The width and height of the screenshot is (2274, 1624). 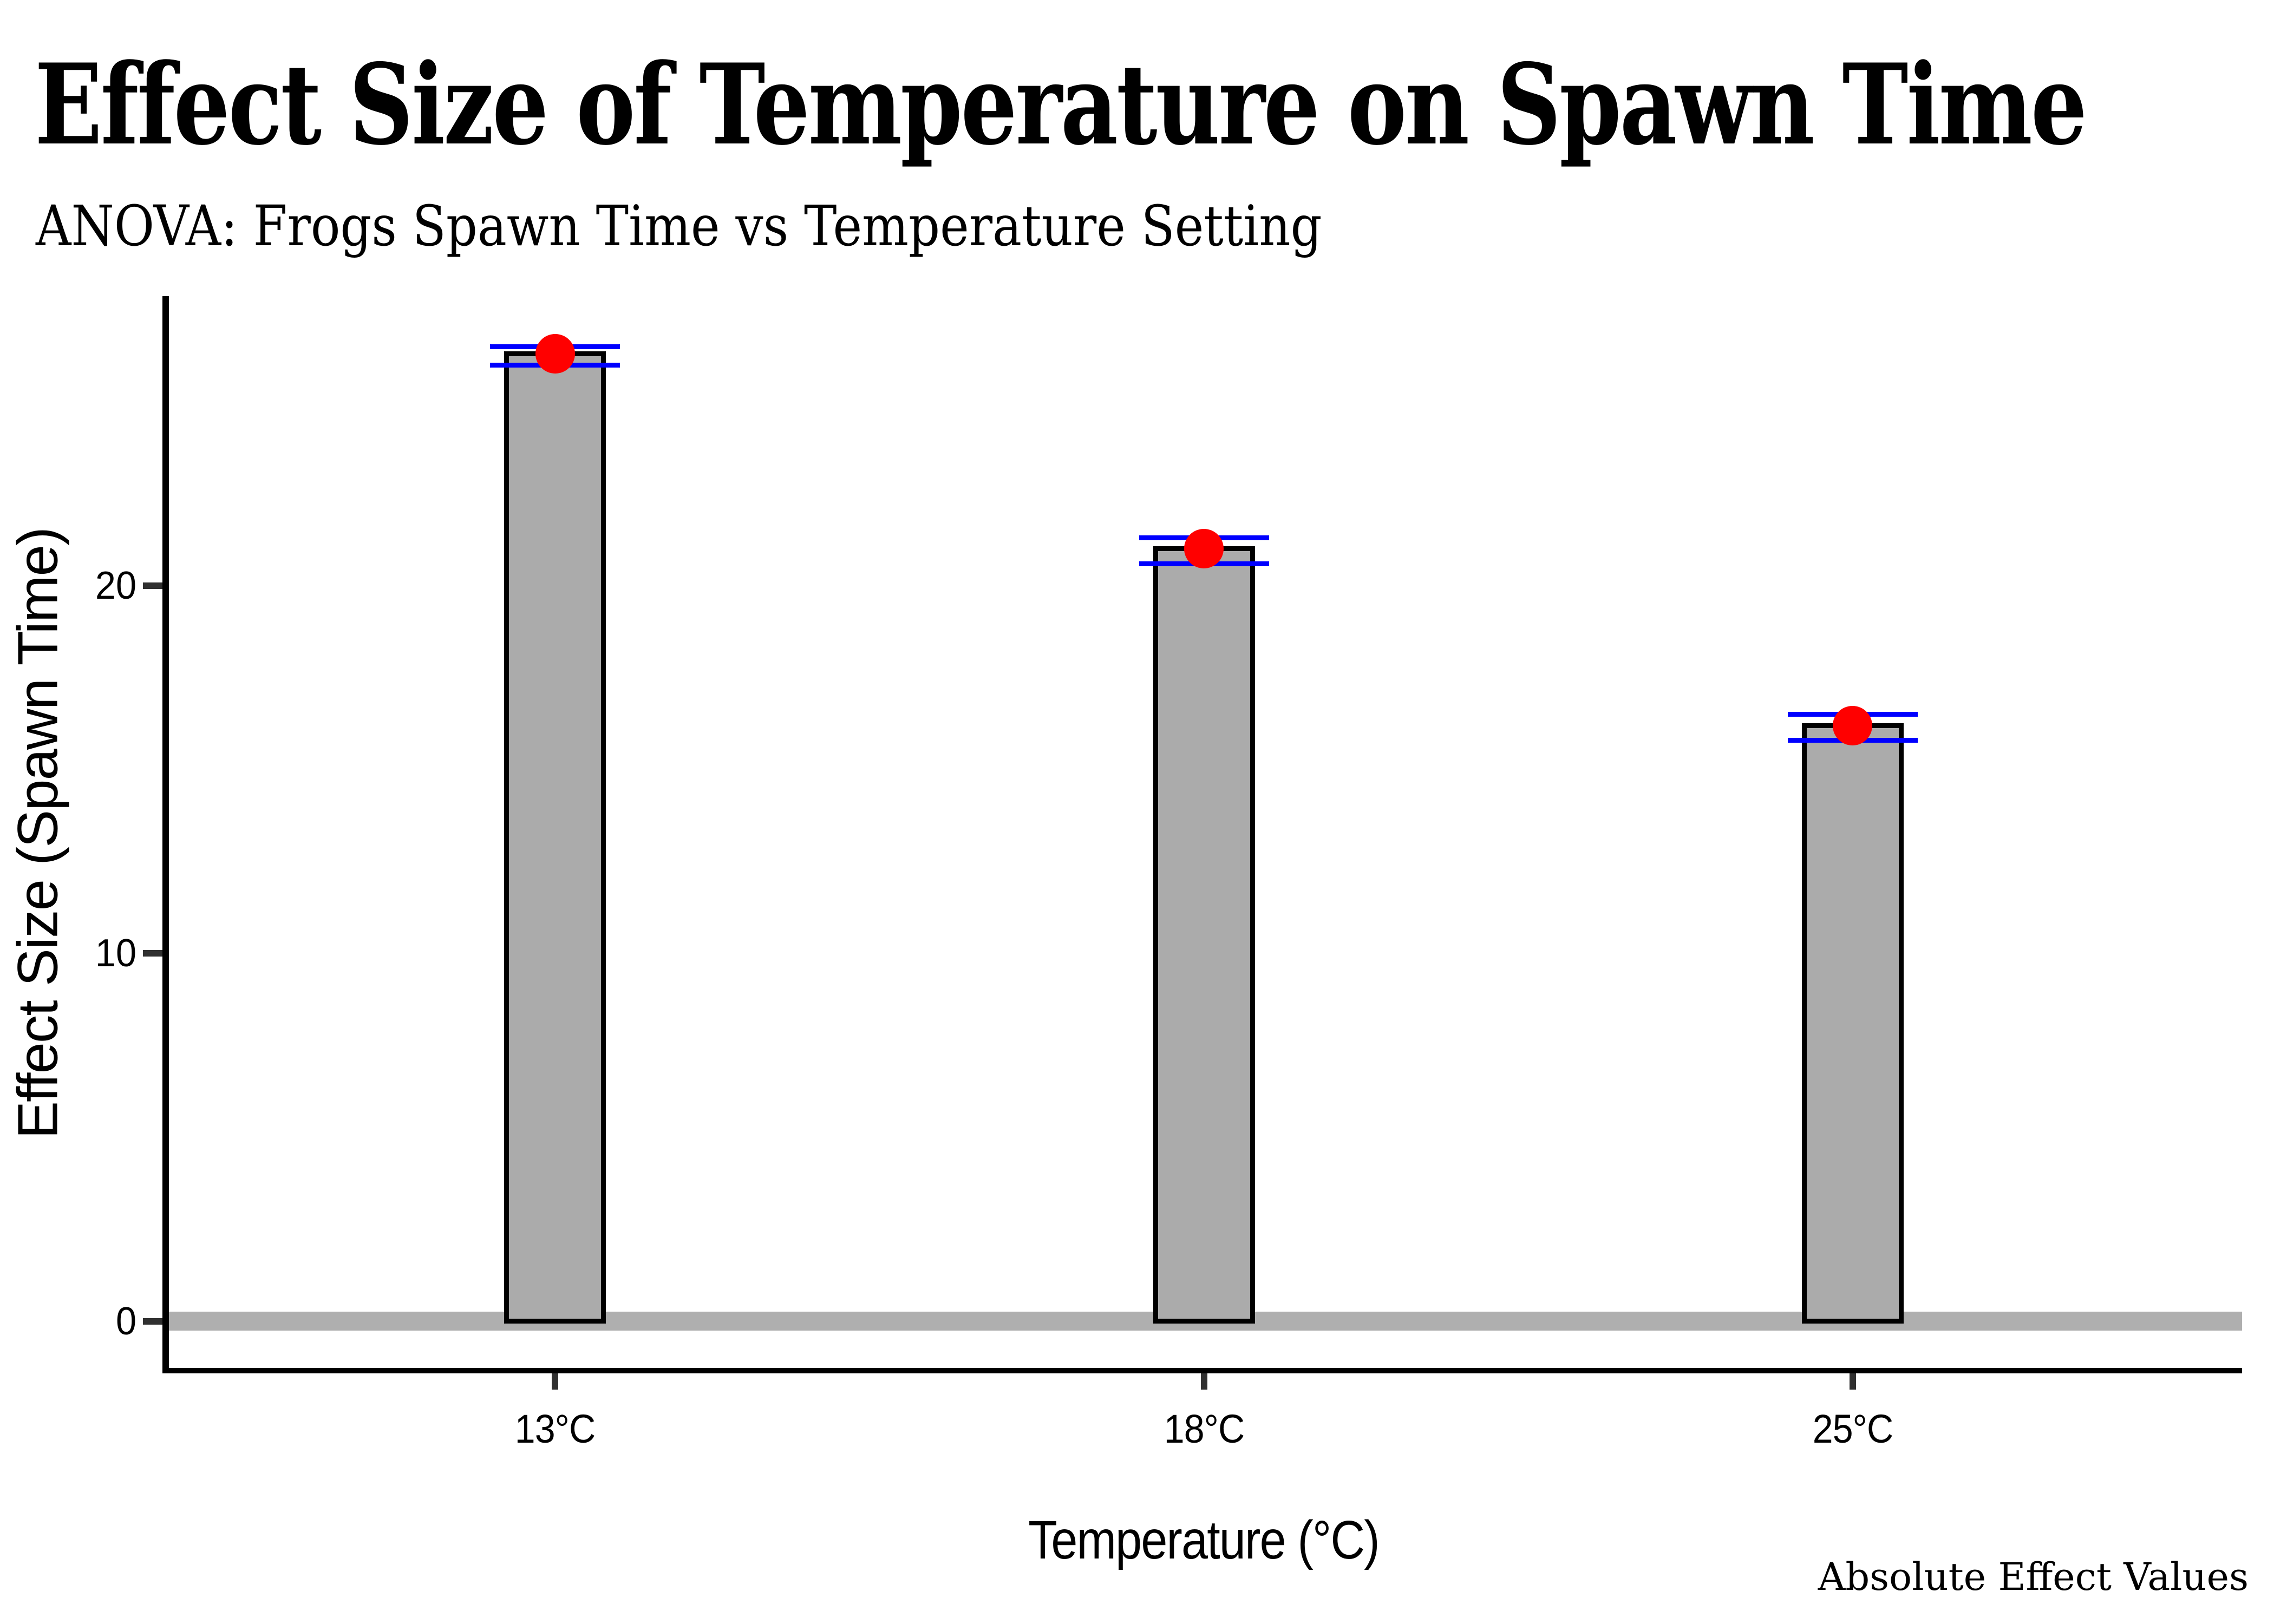 I want to click on x-axis-label: Temperature (°C), so click(x=1204, y=1540).